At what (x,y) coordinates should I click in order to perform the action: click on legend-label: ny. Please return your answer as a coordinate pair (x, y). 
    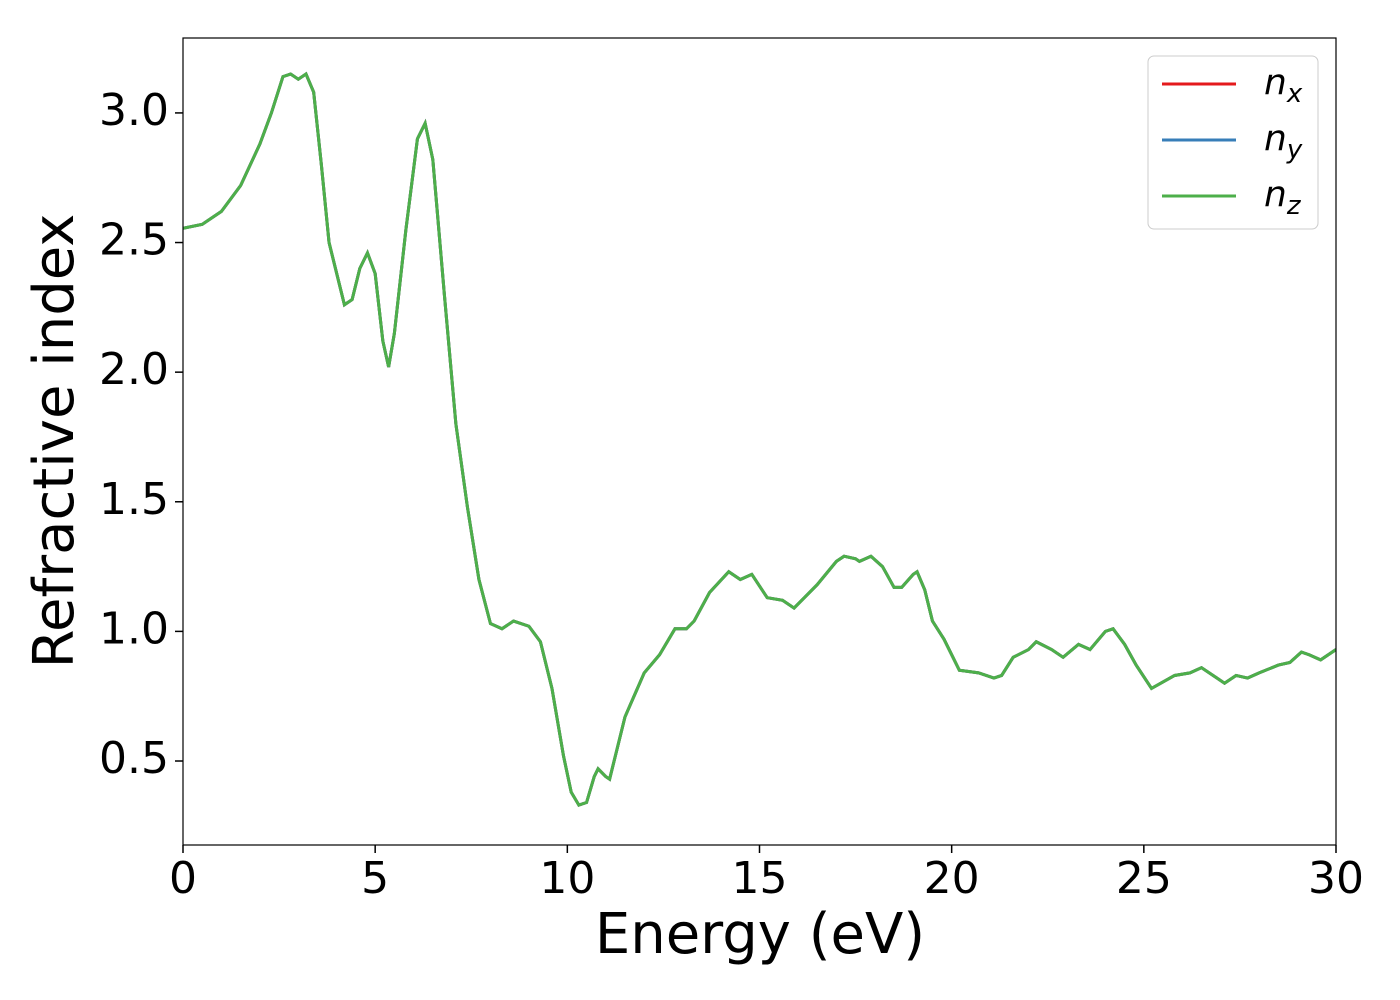
    Looking at the image, I should click on (1283, 141).